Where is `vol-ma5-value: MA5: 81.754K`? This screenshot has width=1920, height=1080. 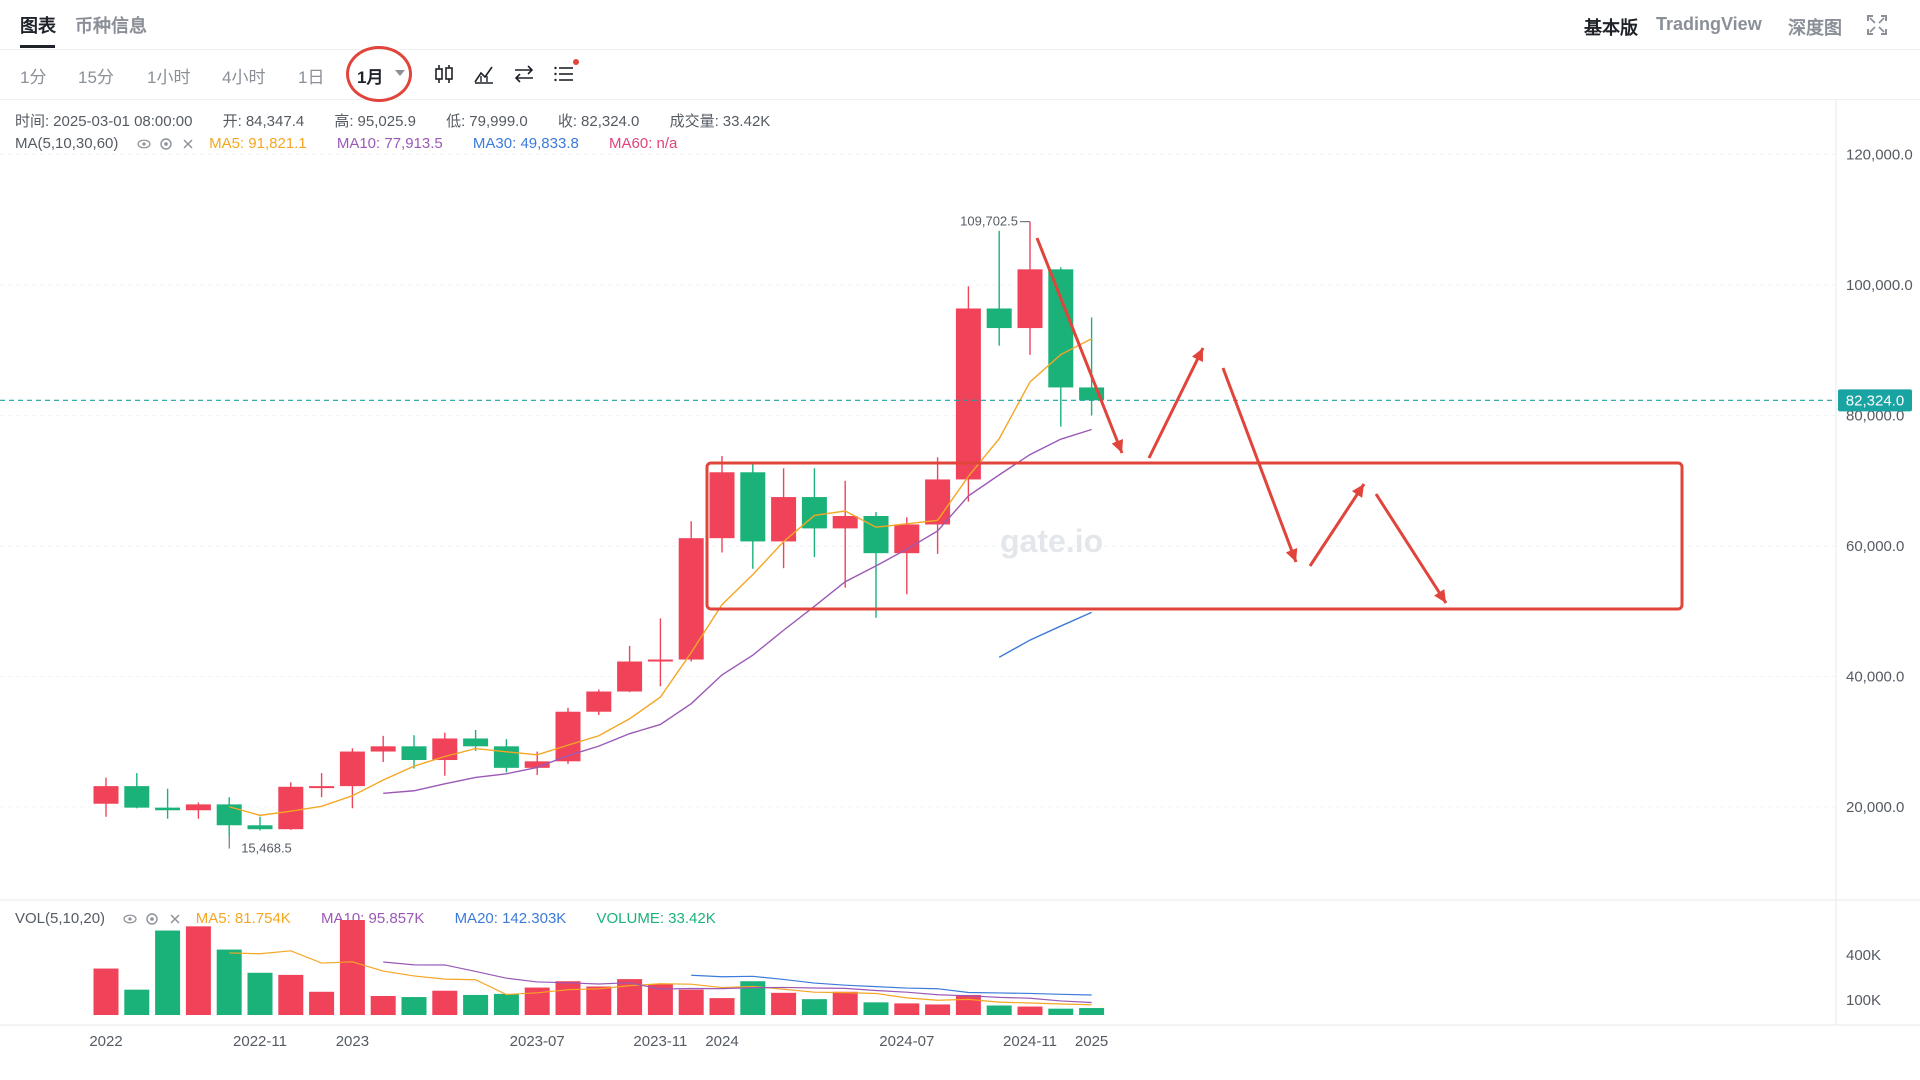
vol-ma5-value: MA5: 81.754K is located at coordinates (243, 918).